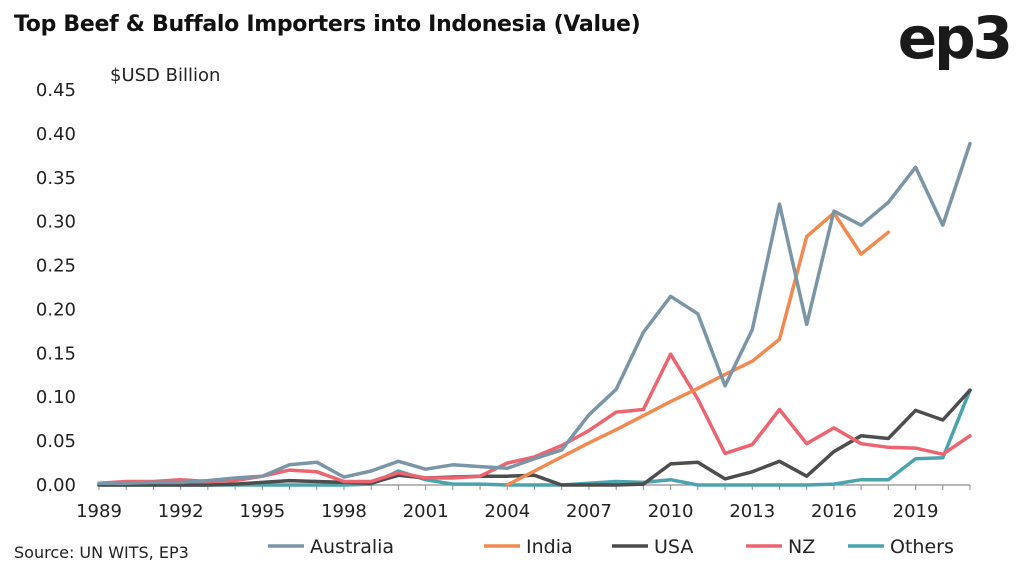 The height and width of the screenshot is (579, 1024). I want to click on x-tick-label: 2016, so click(834, 511).